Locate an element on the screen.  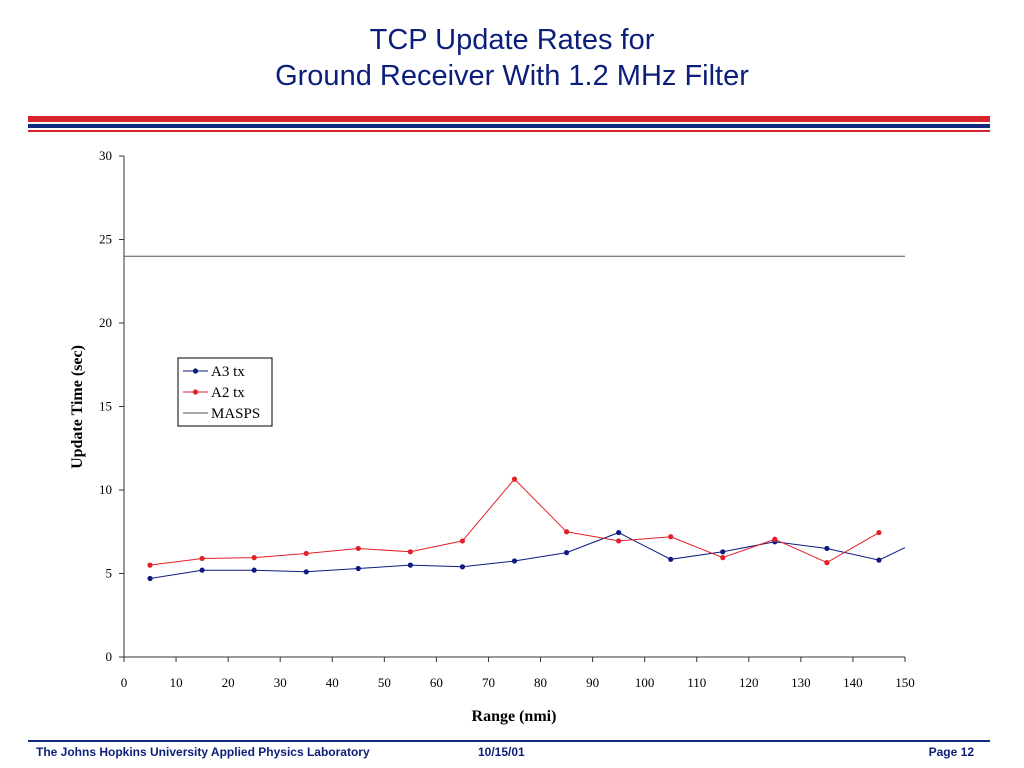
x-tick-label: 70 is located at coordinates (488, 682).